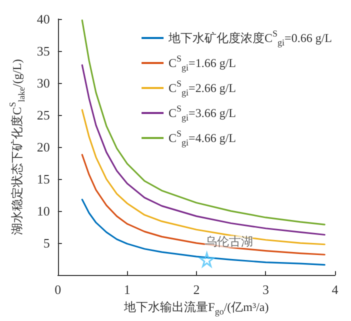 This screenshot has width=351, height=321. What do you see at coordinates (127, 290) in the screenshot?
I see `x-tick-label: 1` at bounding box center [127, 290].